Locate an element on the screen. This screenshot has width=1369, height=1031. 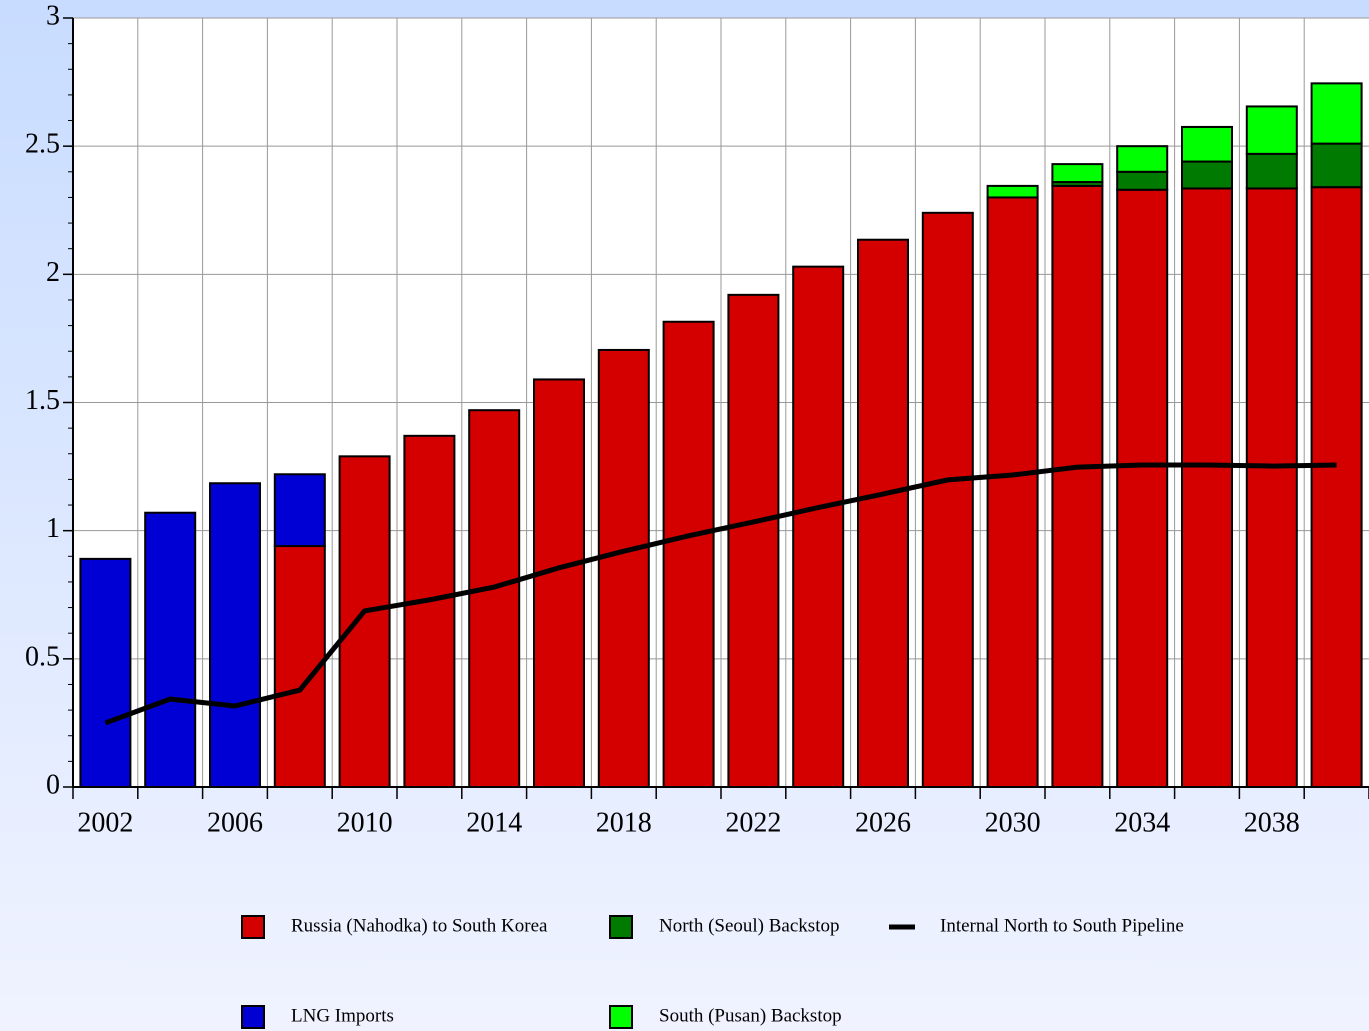
x-tick-label: 2014 is located at coordinates (494, 822).